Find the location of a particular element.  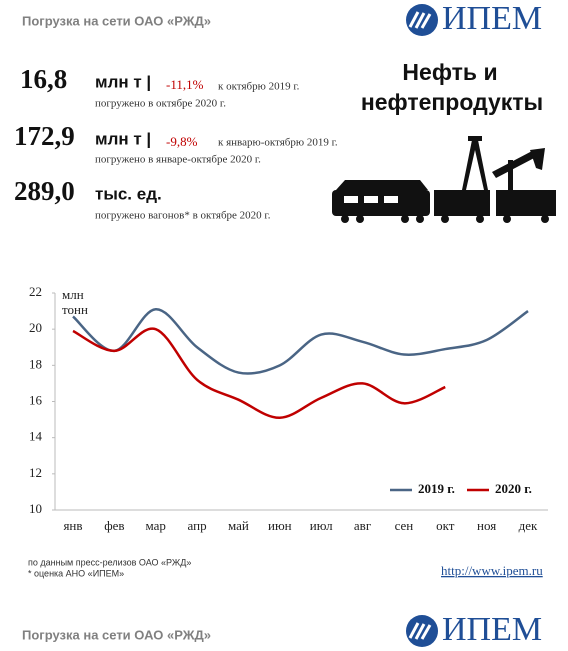

stat-value: 172,9 is located at coordinates (44, 136).